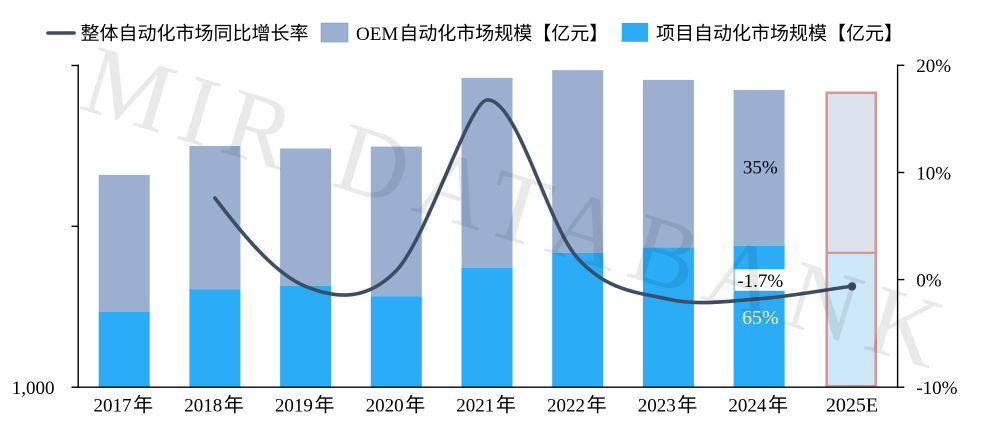  What do you see at coordinates (33, 388) in the screenshot?
I see `svg-text: 1,000` at bounding box center [33, 388].